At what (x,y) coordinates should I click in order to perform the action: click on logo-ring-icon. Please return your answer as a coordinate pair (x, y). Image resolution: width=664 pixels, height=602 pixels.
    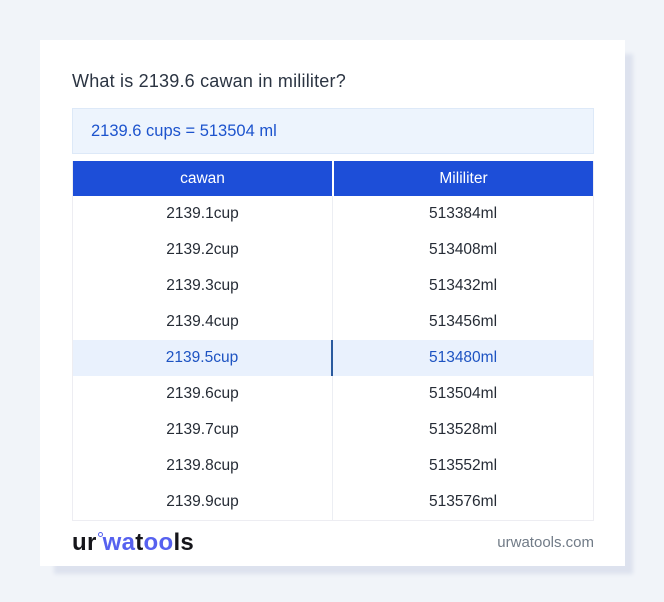
    Looking at the image, I should click on (100, 534).